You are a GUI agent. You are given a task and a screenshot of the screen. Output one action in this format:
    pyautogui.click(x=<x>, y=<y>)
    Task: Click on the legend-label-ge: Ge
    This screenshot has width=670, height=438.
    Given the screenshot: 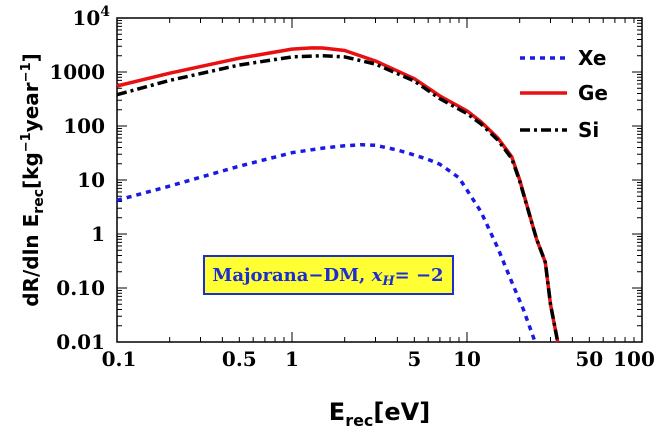 What is the action you would take?
    pyautogui.click(x=593, y=93)
    